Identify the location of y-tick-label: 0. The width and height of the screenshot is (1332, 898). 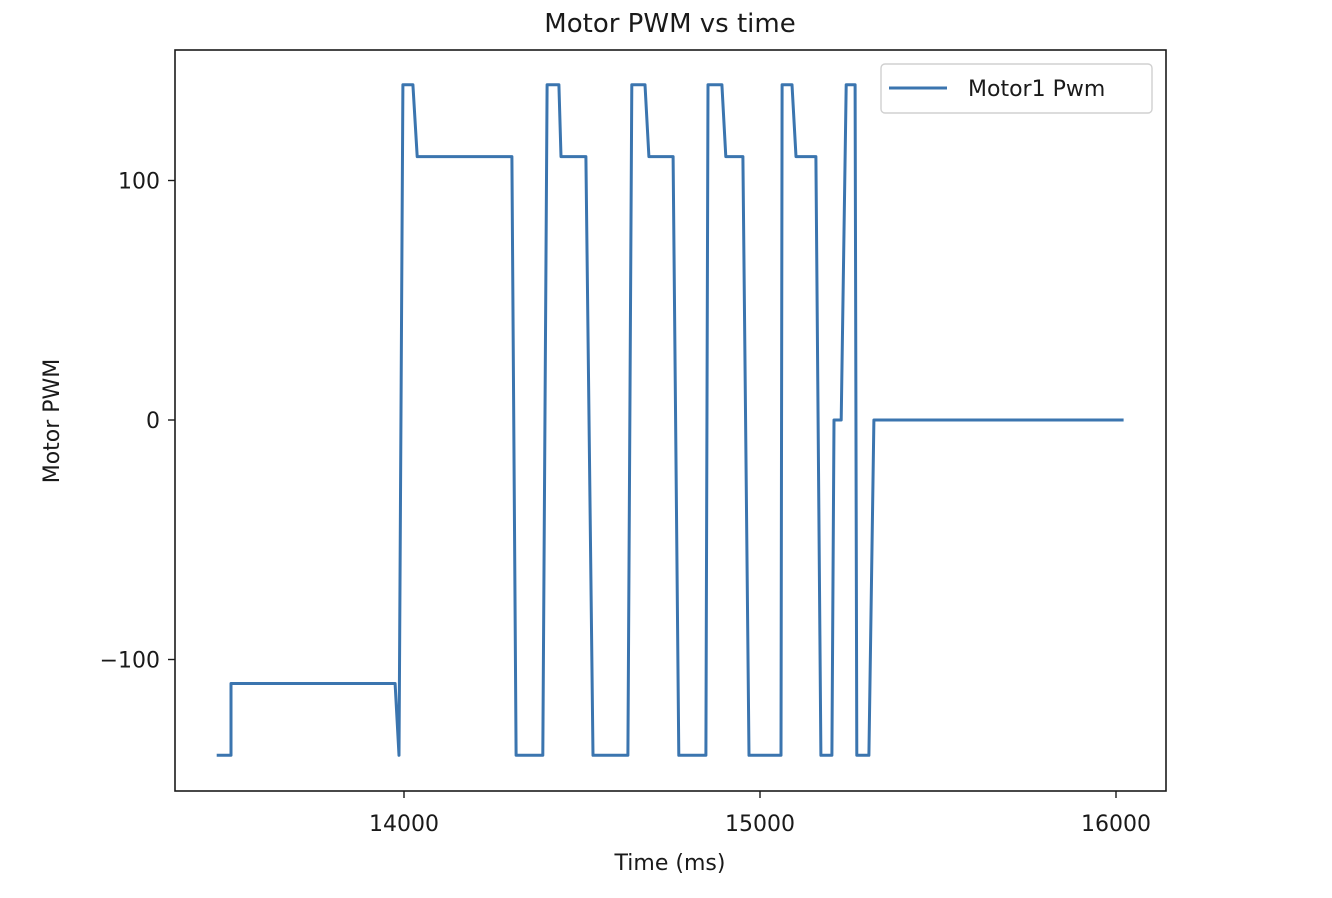
(153, 421).